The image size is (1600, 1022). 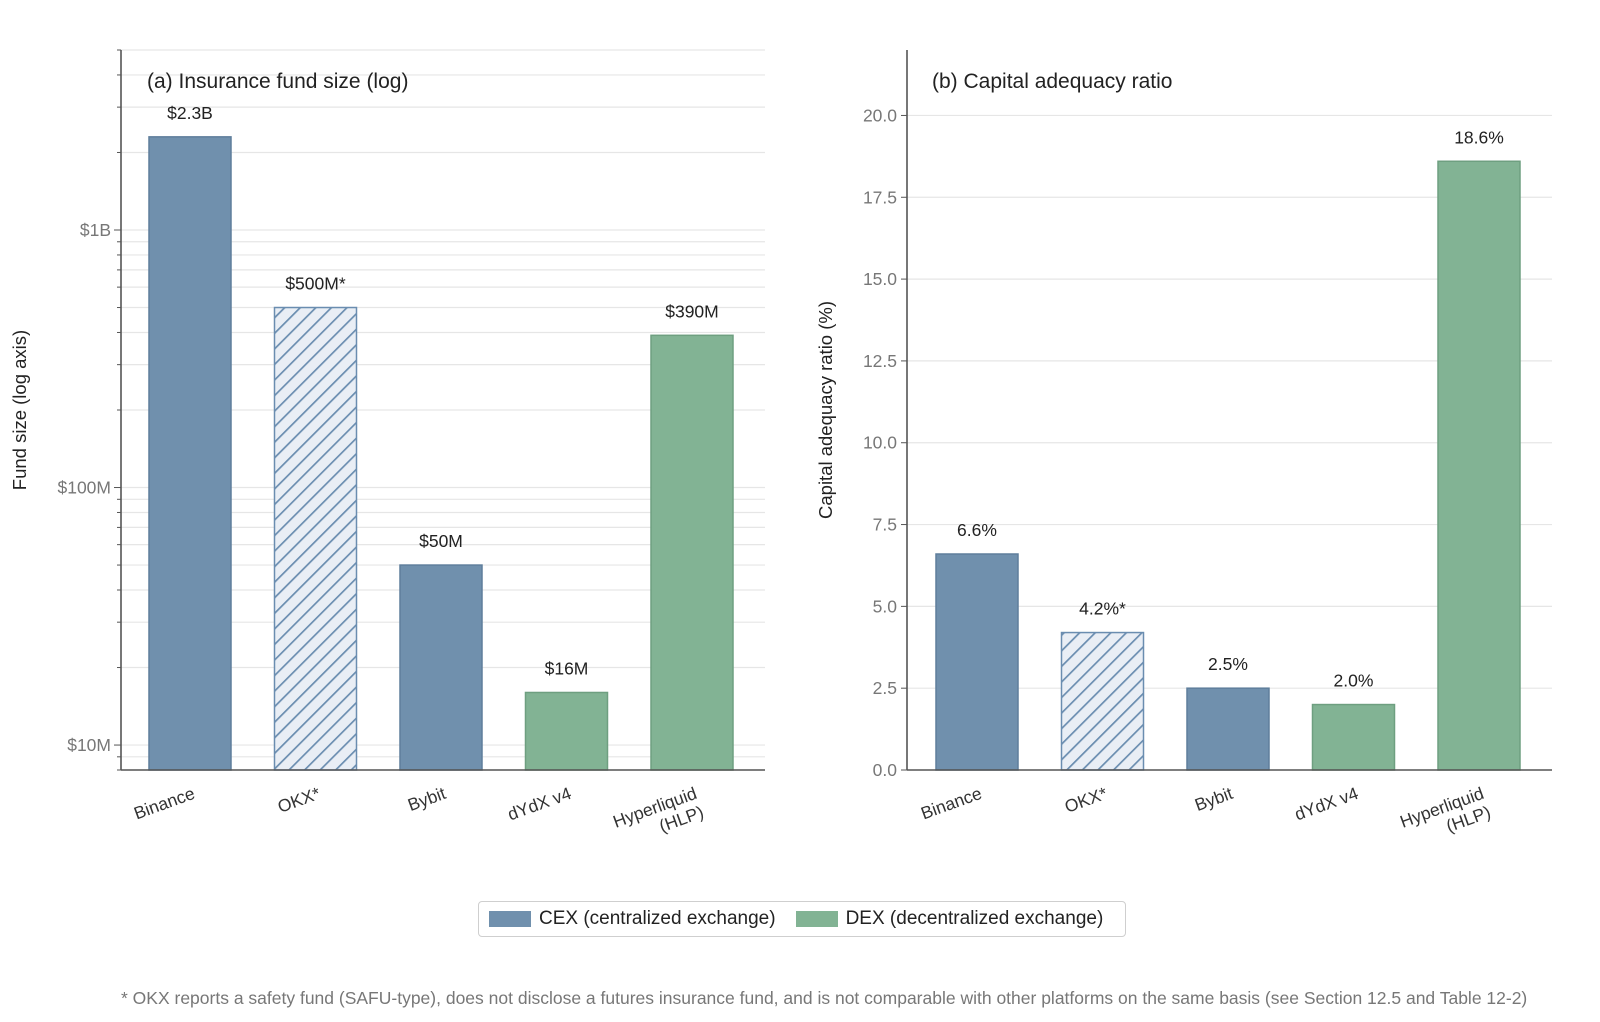 I want to click on y-tick-label: 20.0, so click(x=880, y=115).